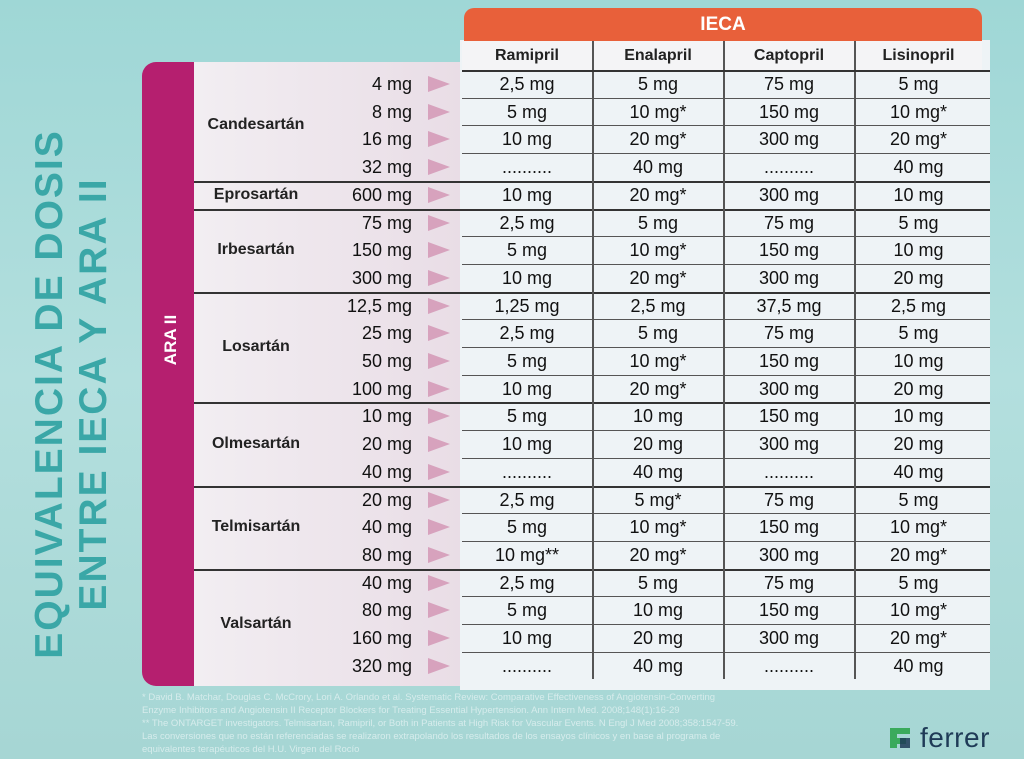 The height and width of the screenshot is (759, 1024). I want to click on ara-dose: 150 mg, so click(381, 250).